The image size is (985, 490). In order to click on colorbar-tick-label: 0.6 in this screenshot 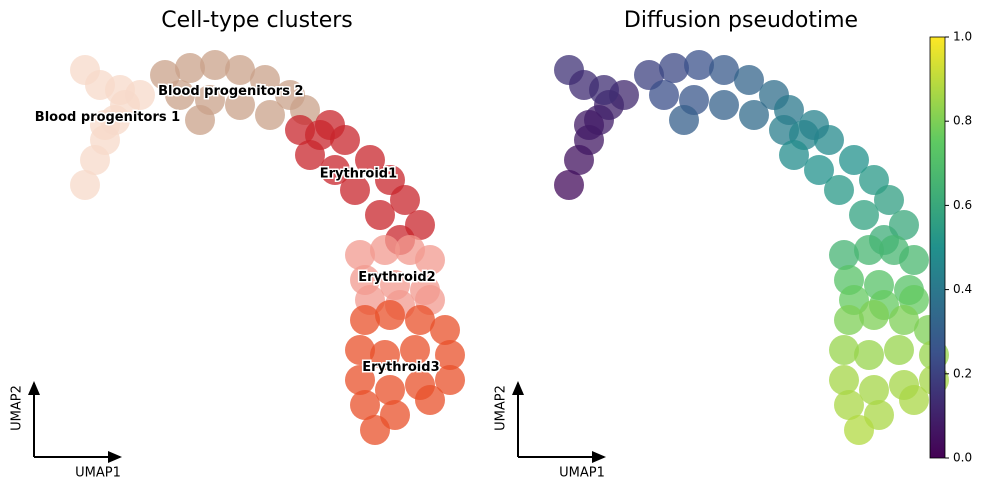, I will do `click(962, 205)`.